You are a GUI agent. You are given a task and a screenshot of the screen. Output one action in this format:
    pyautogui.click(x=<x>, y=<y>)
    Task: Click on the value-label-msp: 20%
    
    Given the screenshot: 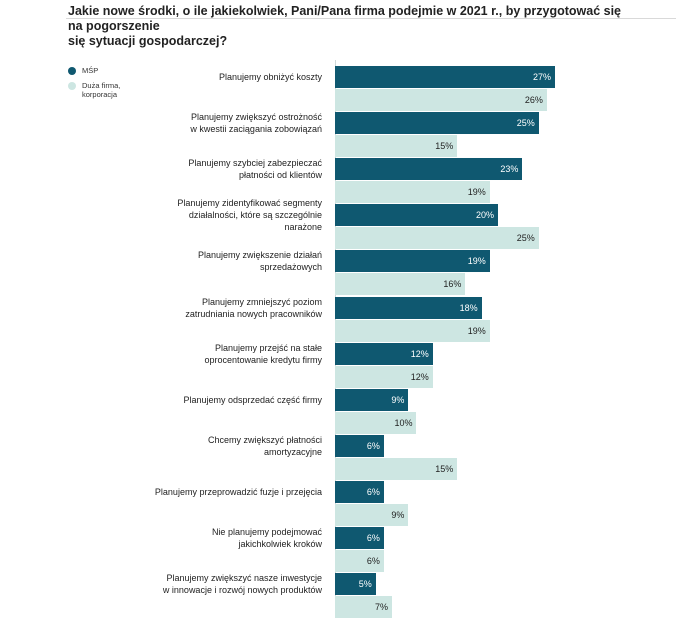 What is the action you would take?
    pyautogui.click(x=484, y=215)
    